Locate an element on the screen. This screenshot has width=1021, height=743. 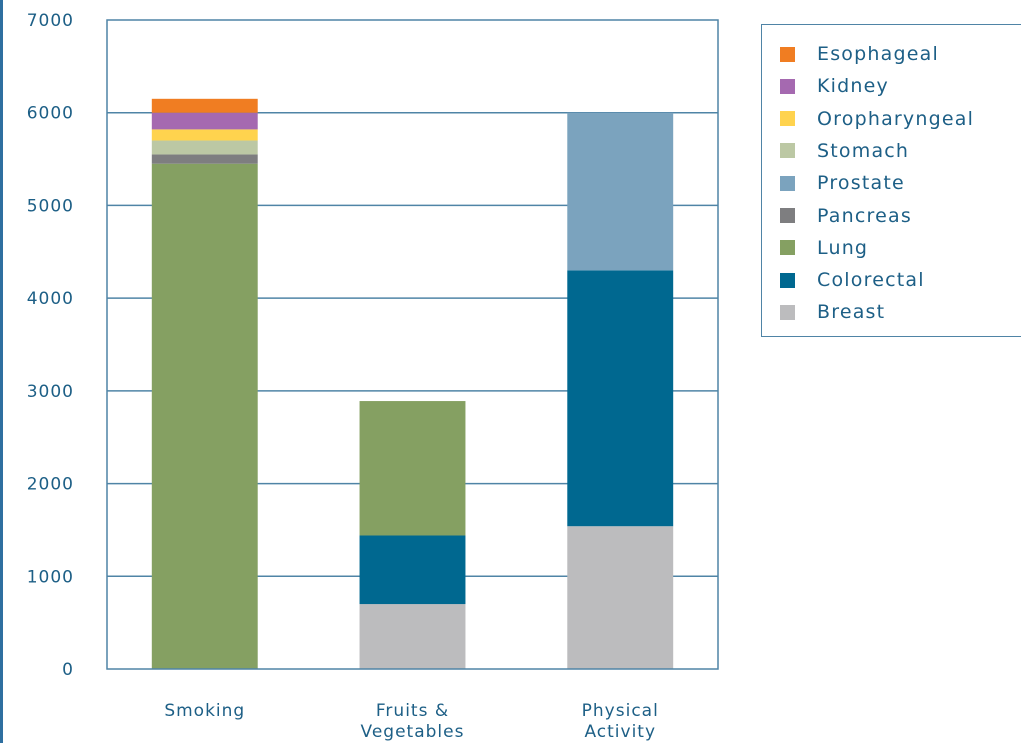
x-category-label: Fruits & is located at coordinates (412, 711).